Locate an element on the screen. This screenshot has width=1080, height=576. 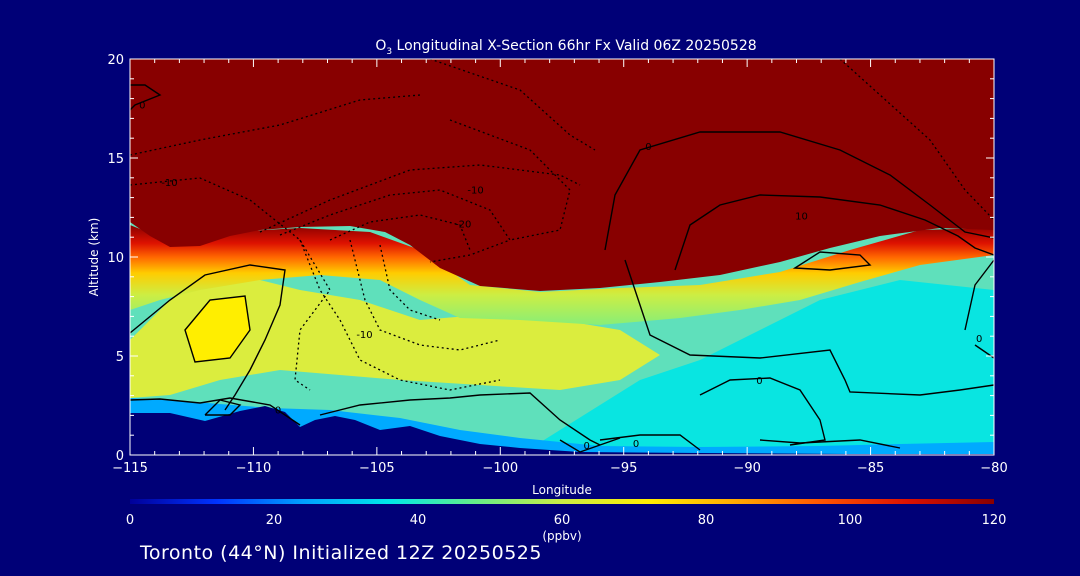
x-tick-label: −80 is located at coordinates (993, 468).